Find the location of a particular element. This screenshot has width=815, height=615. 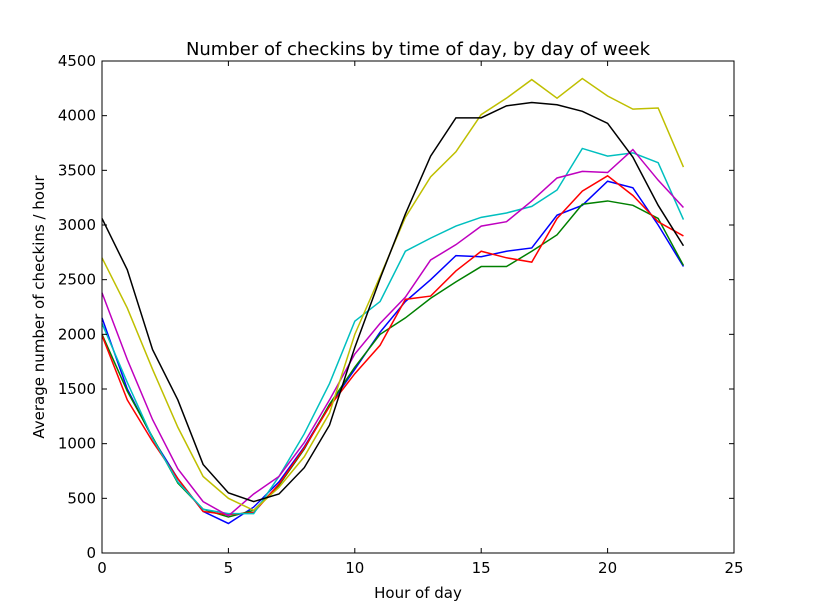

y-tick-label: 2500 is located at coordinates (77, 280).